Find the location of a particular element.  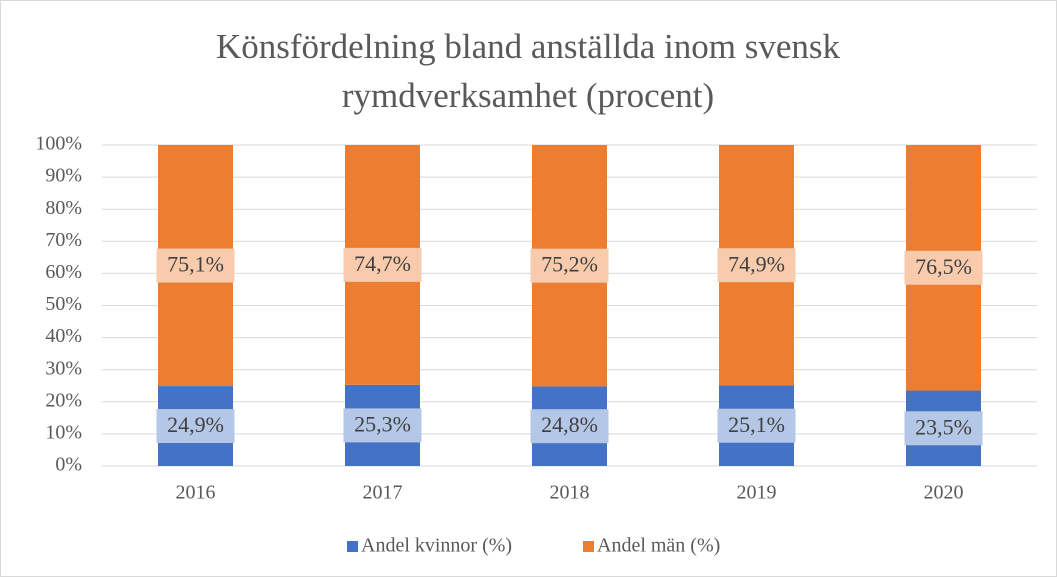

data-label: 75,1% is located at coordinates (195, 264).